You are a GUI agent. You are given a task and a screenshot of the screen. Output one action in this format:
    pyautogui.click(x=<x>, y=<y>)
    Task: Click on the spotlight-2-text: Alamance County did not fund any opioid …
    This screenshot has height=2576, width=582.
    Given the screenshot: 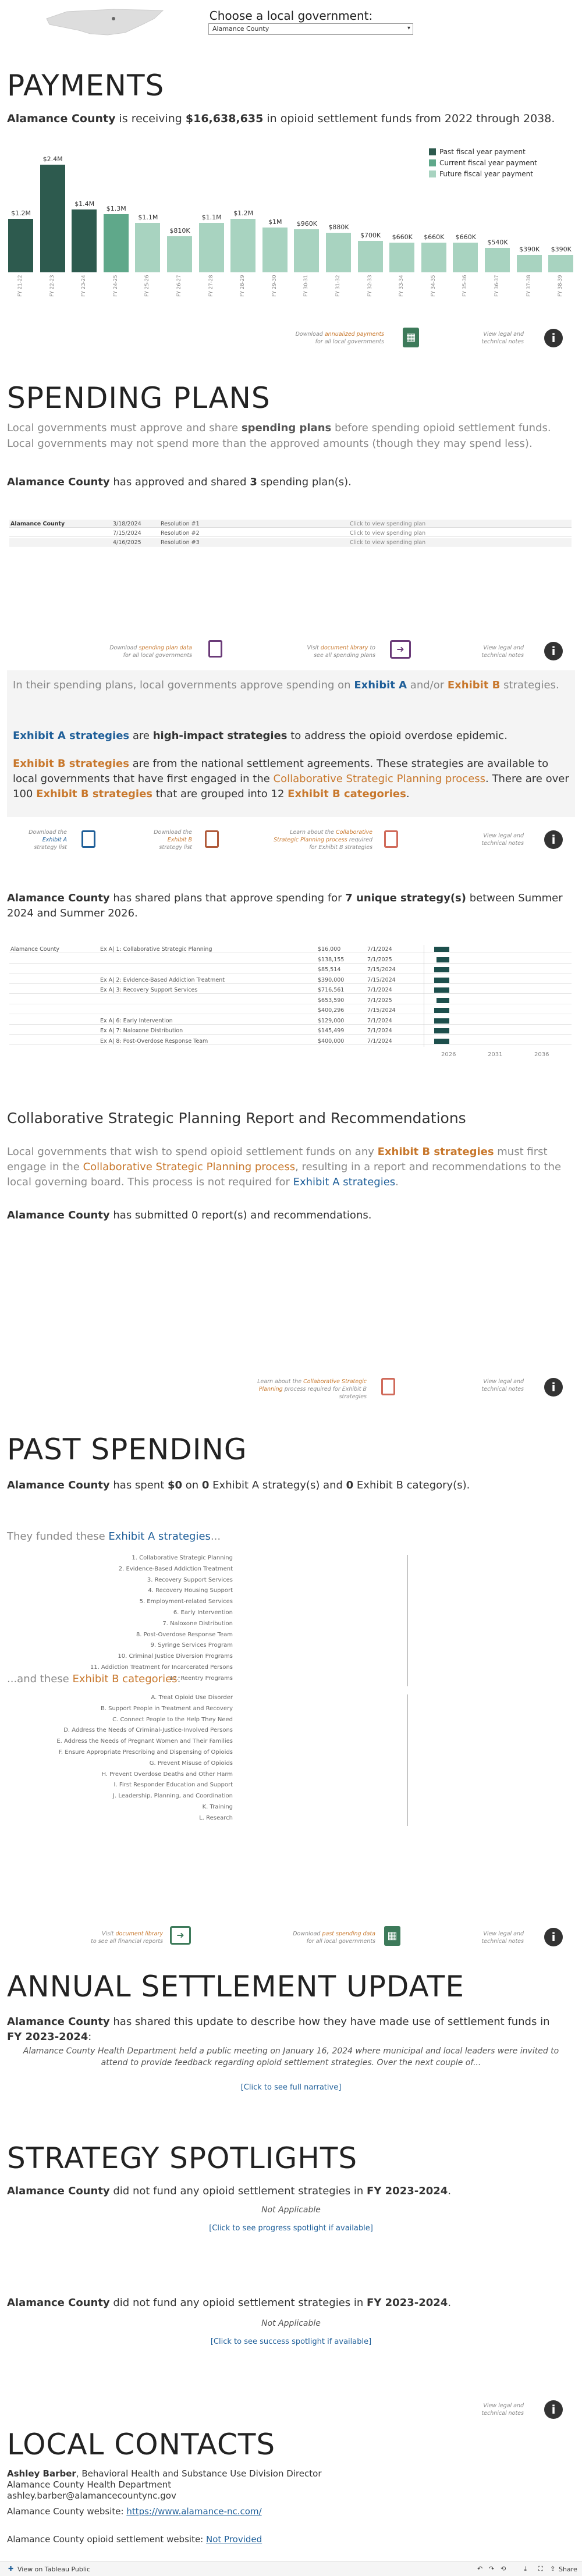 What is the action you would take?
    pyautogui.click(x=229, y=2303)
    